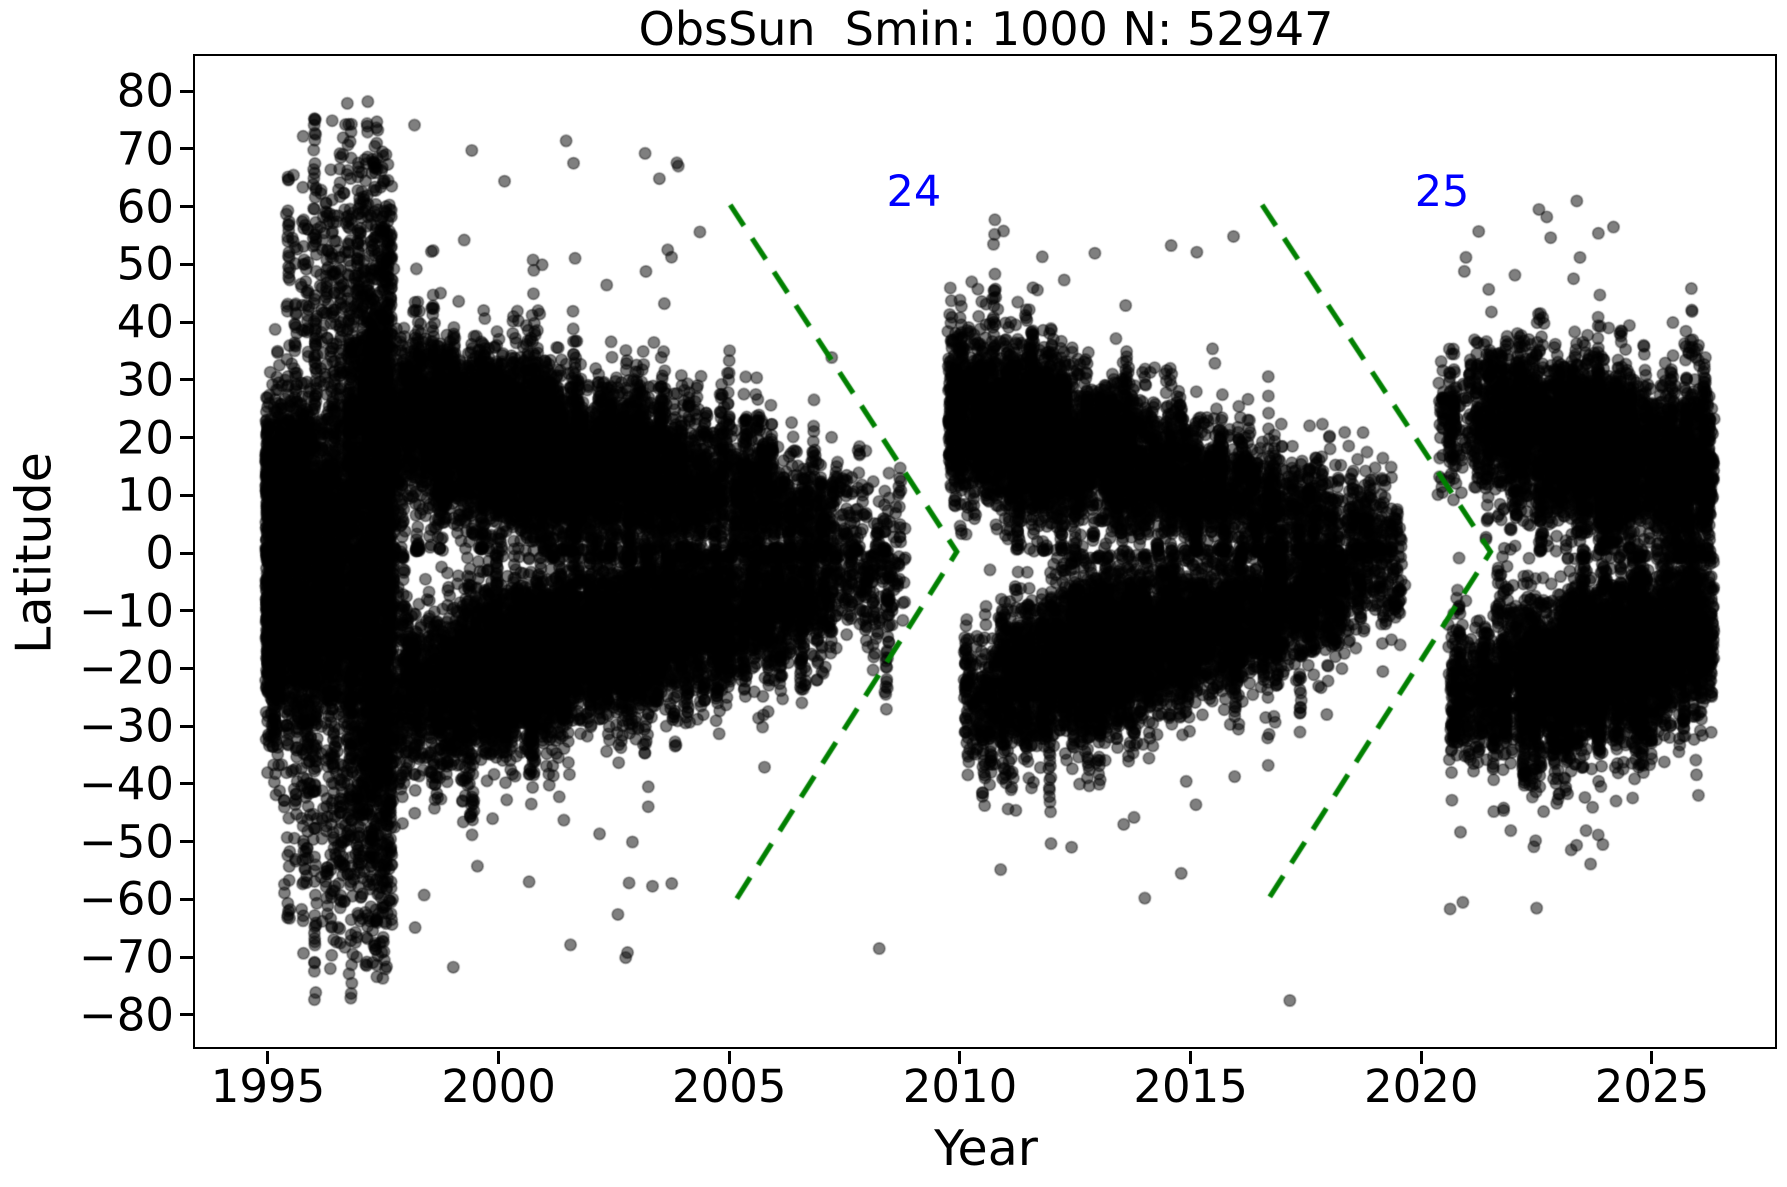  Describe the element at coordinates (126, 784) in the screenshot. I see `y-tick-label--40: −40` at that location.